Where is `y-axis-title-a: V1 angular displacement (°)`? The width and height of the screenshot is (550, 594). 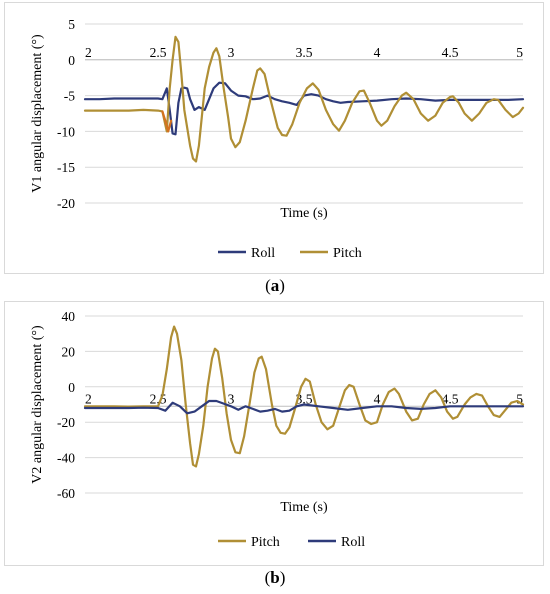 y-axis-title-a: V1 angular displacement (°) is located at coordinates (37, 113).